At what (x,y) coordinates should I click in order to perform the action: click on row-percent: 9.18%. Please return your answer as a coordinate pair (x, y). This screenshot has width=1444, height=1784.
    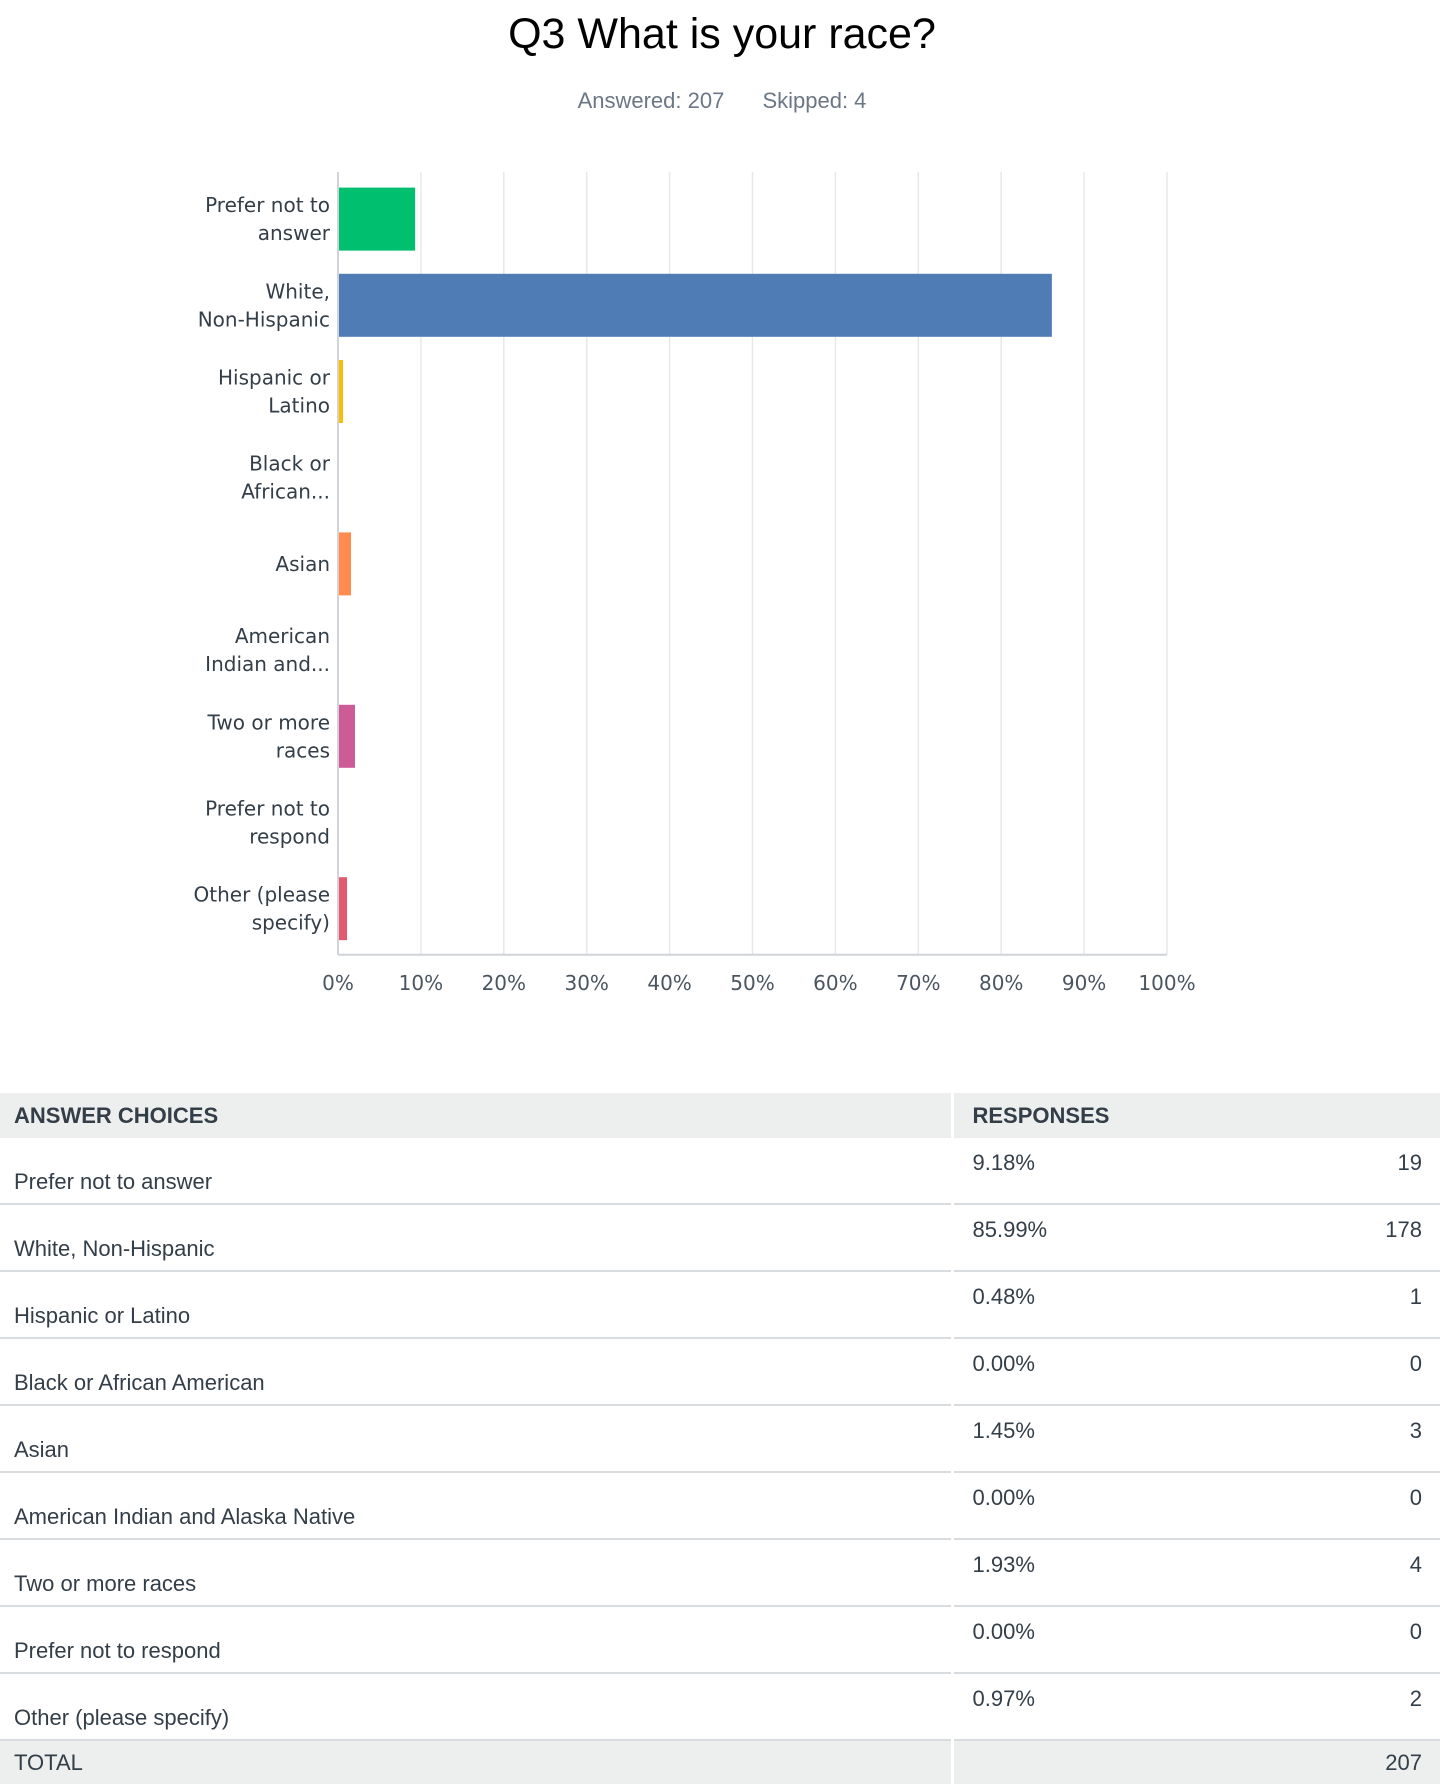
    Looking at the image, I should click on (1106, 1171).